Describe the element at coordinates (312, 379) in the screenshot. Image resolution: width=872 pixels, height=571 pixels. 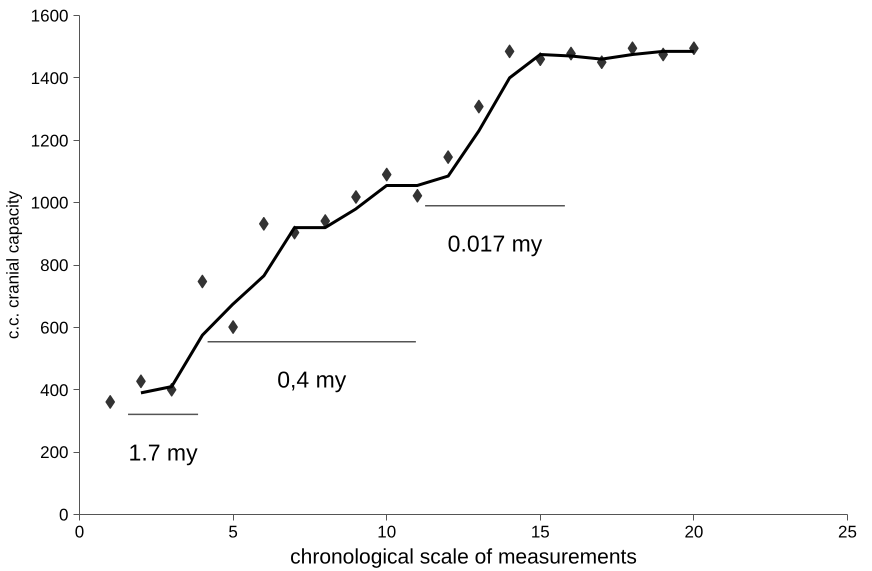
I see `annotation: 0,4 my` at that location.